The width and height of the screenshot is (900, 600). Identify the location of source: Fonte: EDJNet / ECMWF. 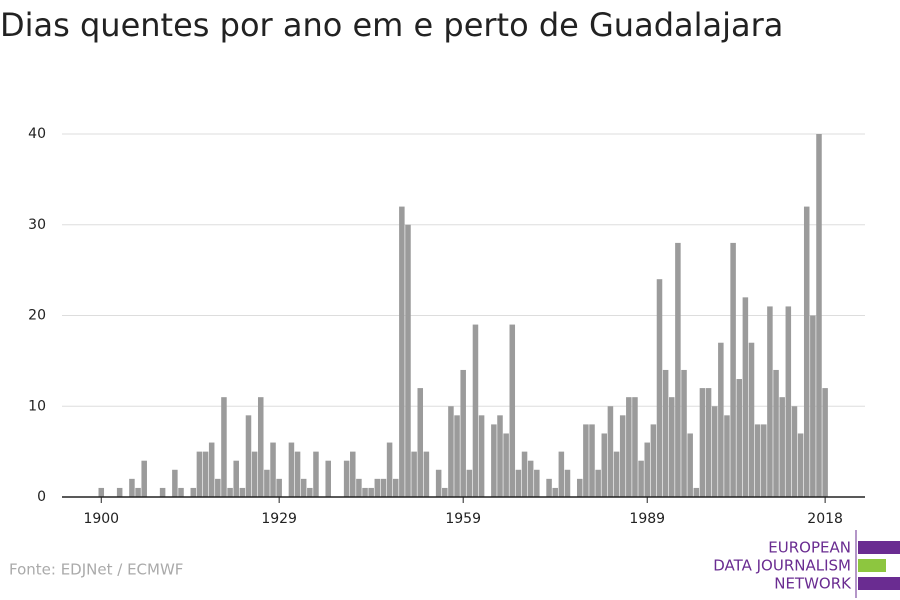
(96, 570).